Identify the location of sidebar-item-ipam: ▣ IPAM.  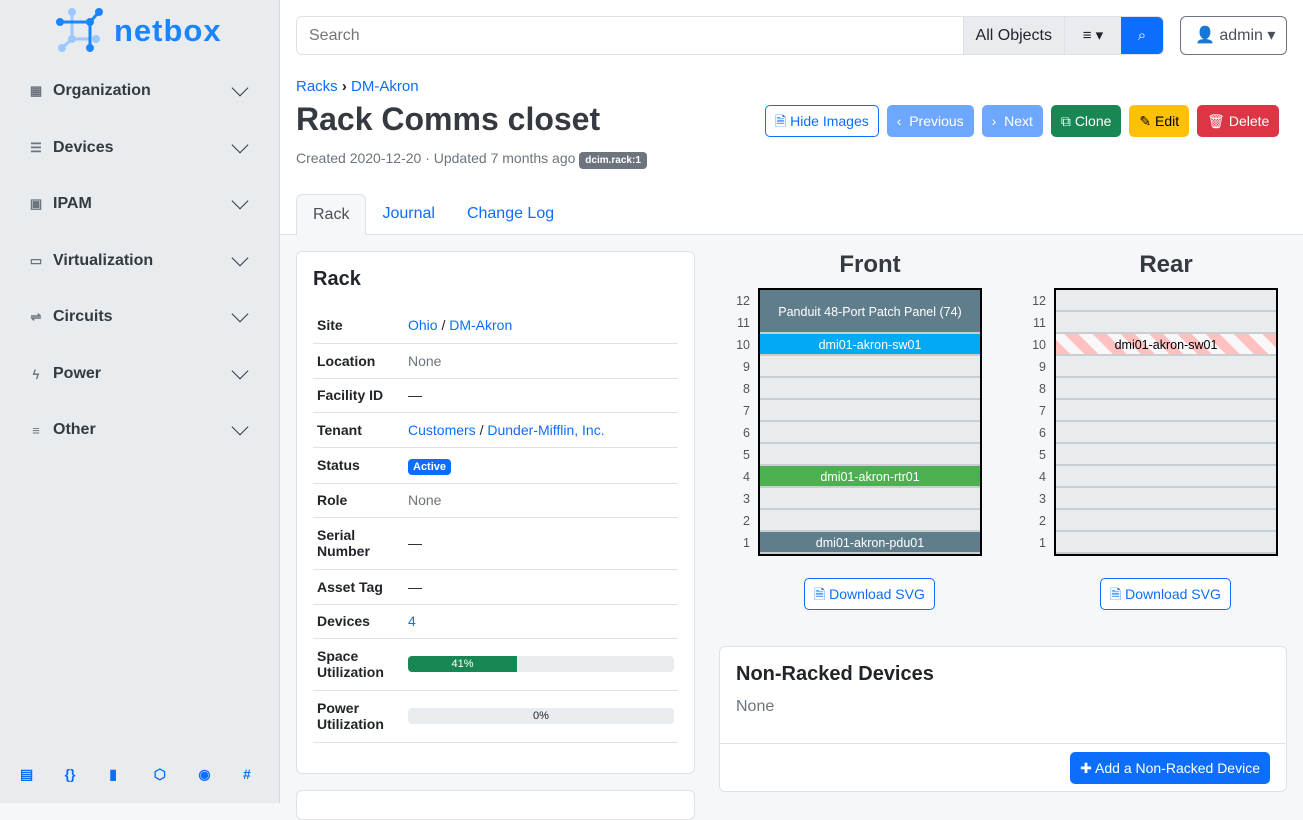
(140, 202).